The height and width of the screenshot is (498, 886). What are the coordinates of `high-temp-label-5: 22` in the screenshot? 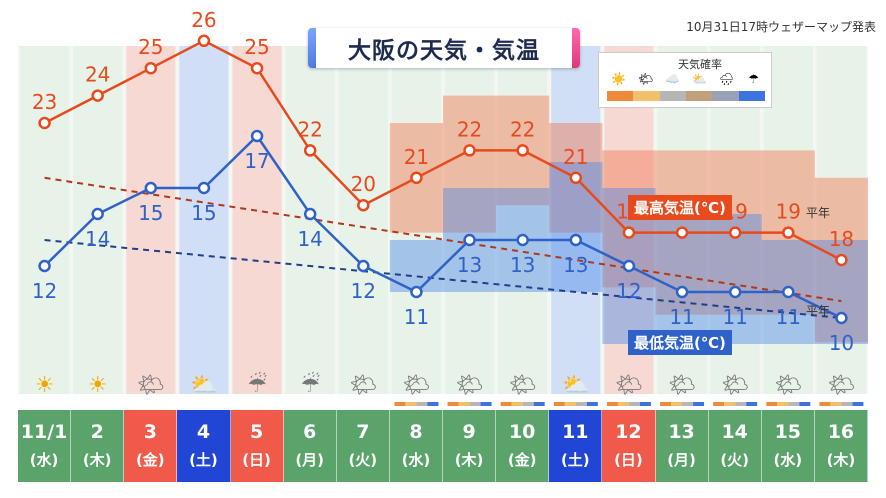 It's located at (309, 129).